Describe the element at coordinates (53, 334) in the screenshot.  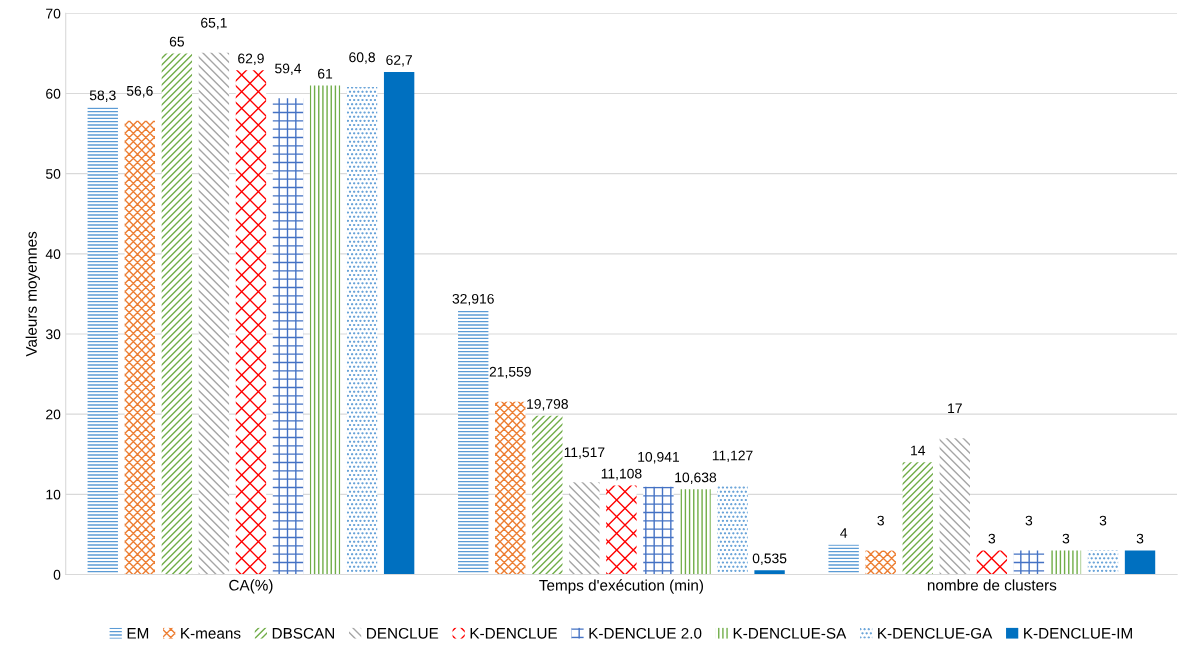
I see `y-tick-label: 30` at that location.